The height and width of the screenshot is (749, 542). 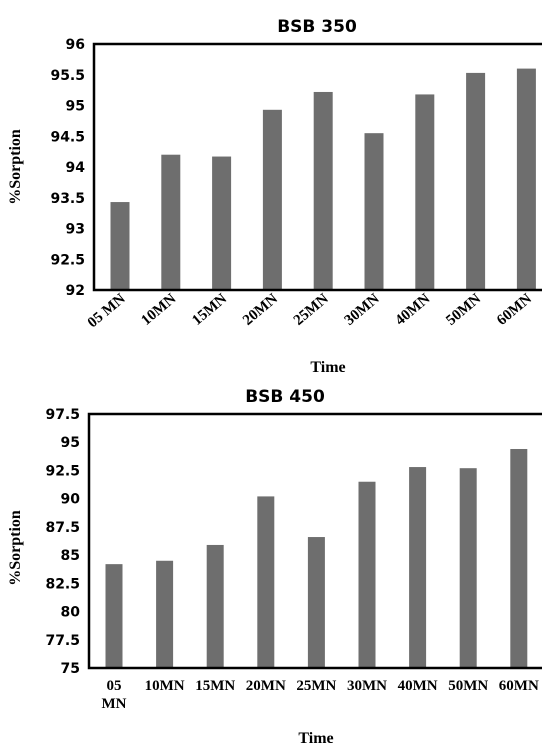 What do you see at coordinates (285, 397) in the screenshot?
I see `chart-title: BSB 450` at bounding box center [285, 397].